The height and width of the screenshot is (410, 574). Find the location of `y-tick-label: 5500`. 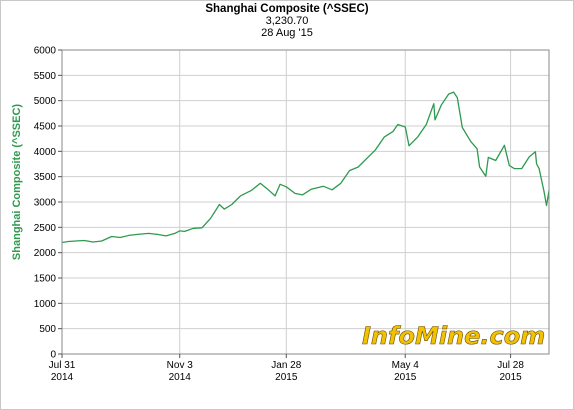

y-tick-label: 5500 is located at coordinates (45, 76).